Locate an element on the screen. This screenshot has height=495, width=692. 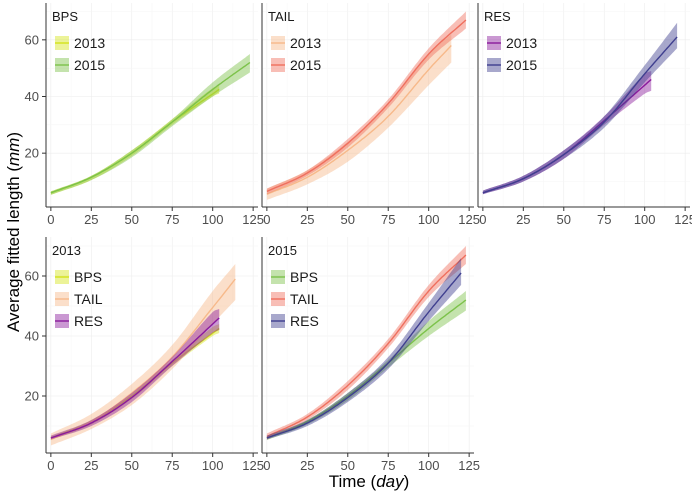
x-axis-title-main: Time ( is located at coordinates (353, 481).